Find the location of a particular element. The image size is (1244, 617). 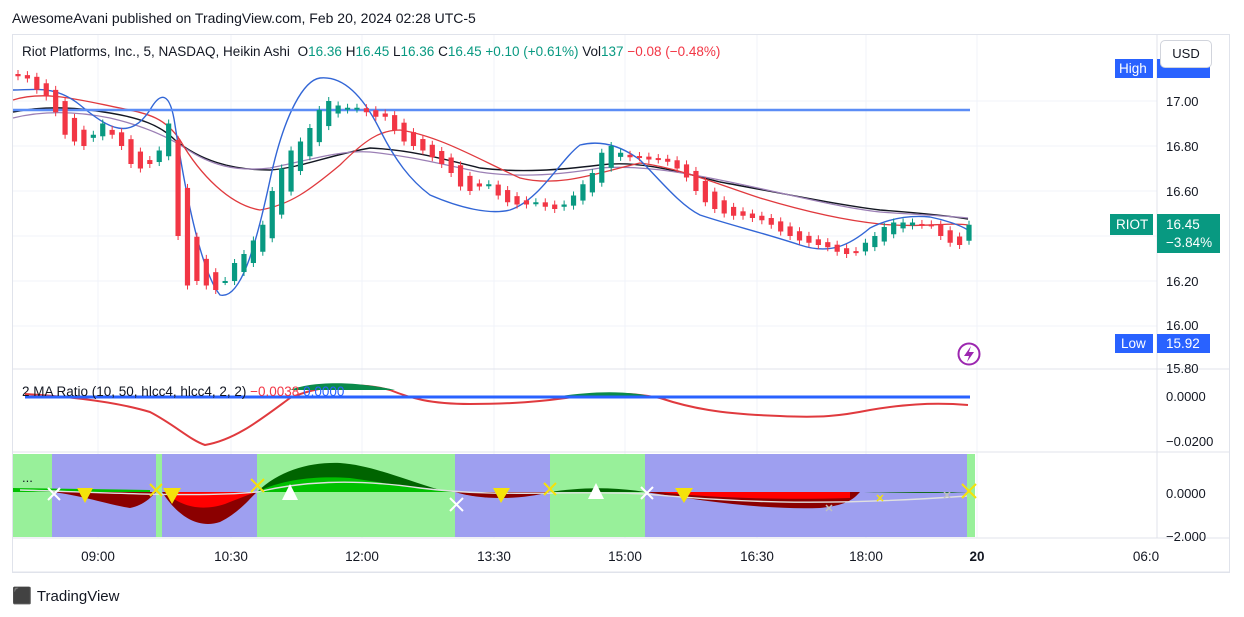

low-tag: Low is located at coordinates (1133, 343).